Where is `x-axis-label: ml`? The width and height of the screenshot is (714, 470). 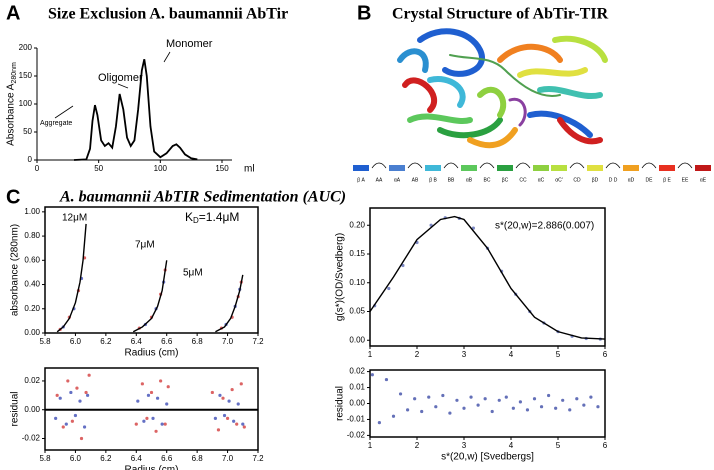 x-axis-label: ml is located at coordinates (249, 169).